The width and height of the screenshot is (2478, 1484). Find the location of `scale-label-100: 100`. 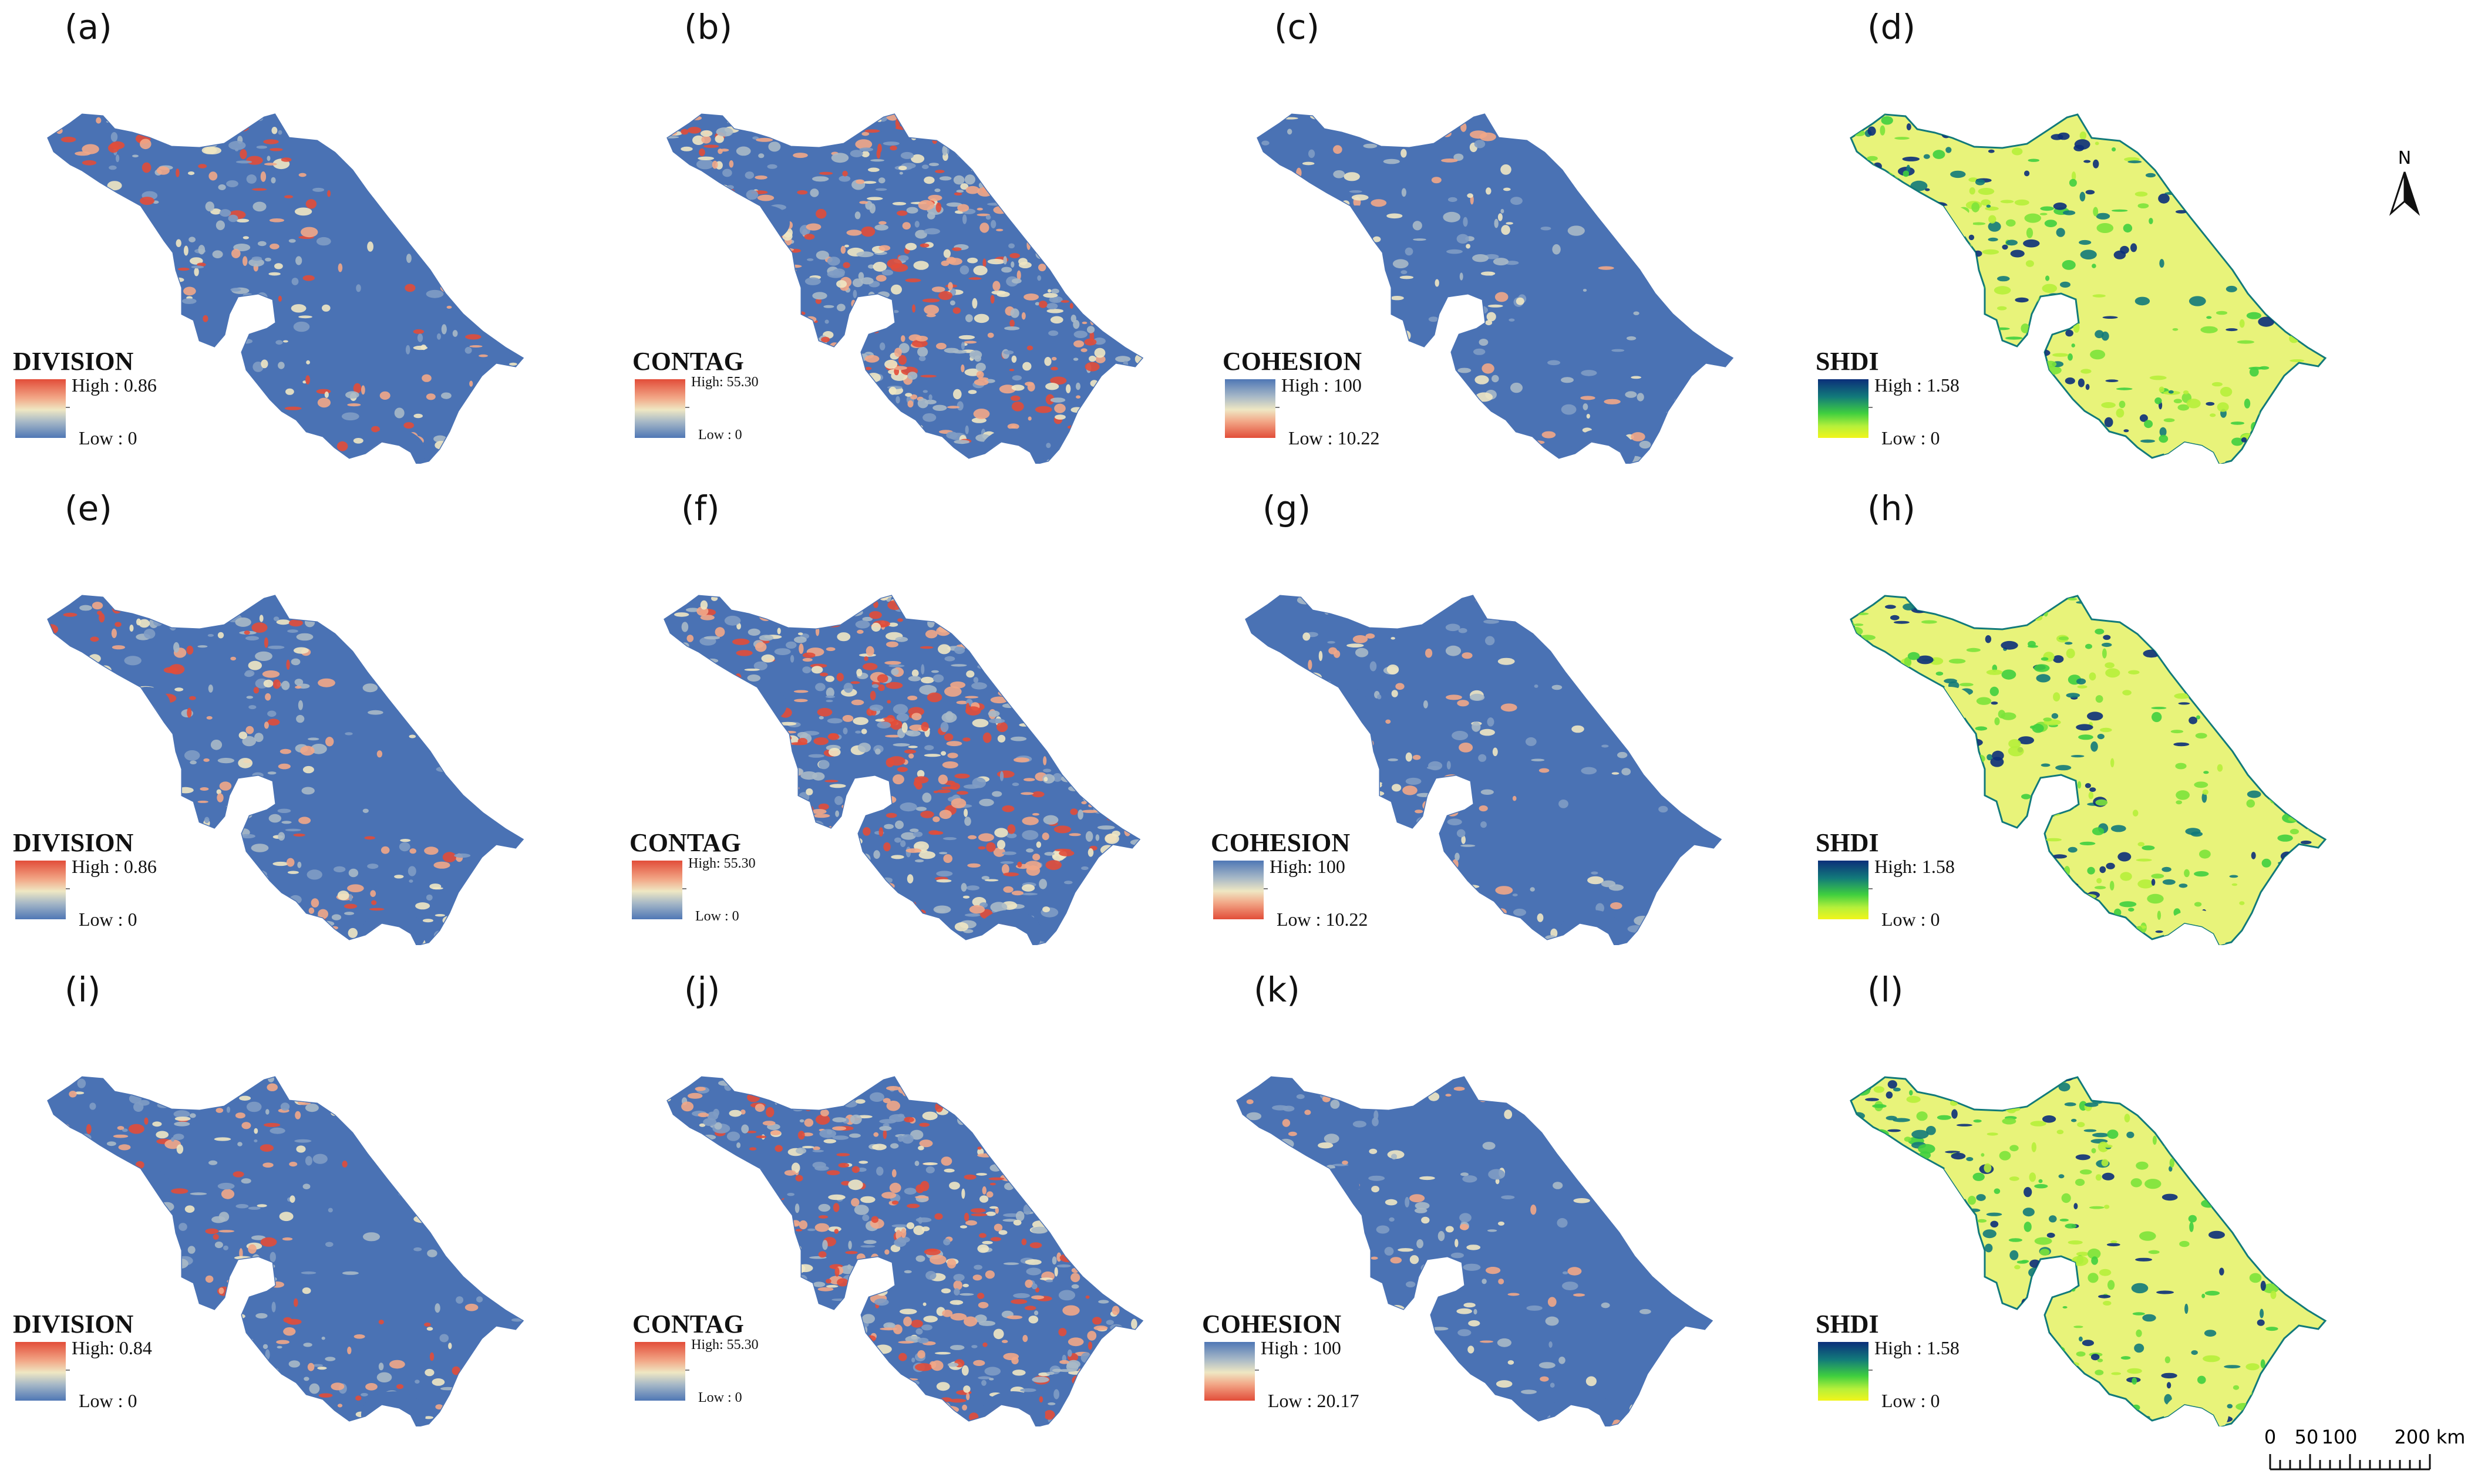

scale-label-100: 100 is located at coordinates (2339, 1437).